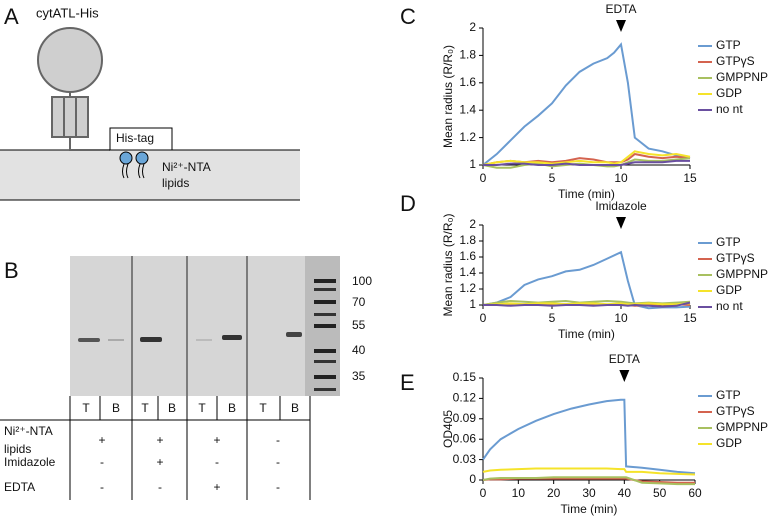 The image size is (782, 527). Describe the element at coordinates (407, 382) in the screenshot. I see `panel-label: E` at that location.